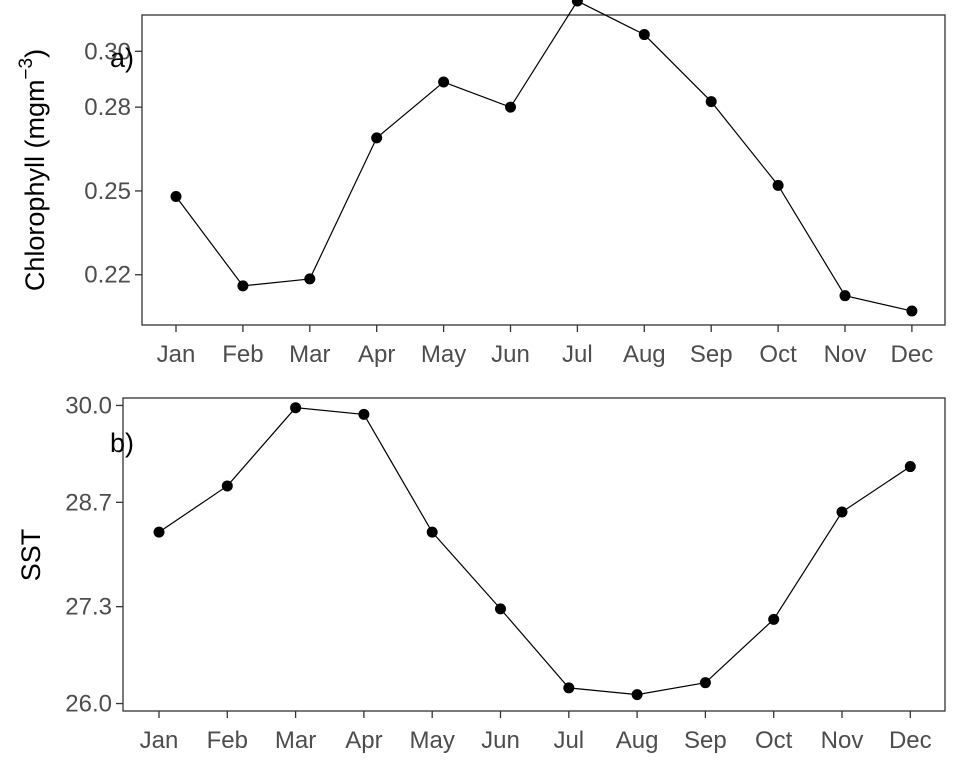  What do you see at coordinates (705, 683) in the screenshot?
I see `sst-point-sep` at bounding box center [705, 683].